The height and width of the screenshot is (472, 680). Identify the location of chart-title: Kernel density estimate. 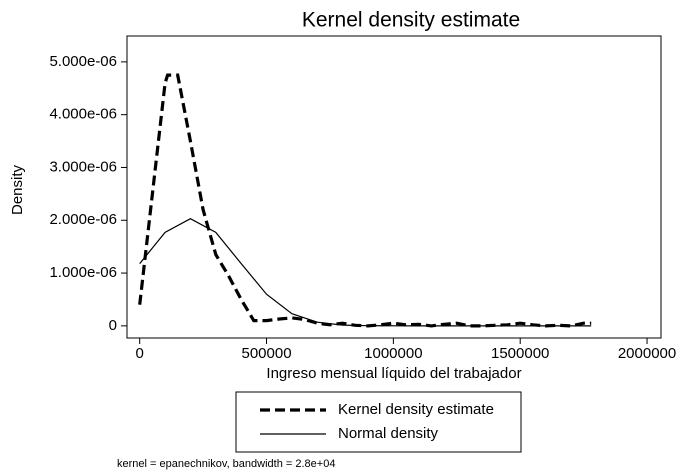
(411, 20).